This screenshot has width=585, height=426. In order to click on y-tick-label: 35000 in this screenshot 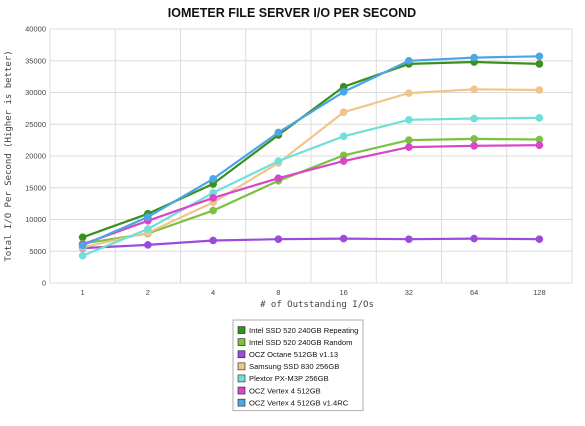, I will do `click(35, 60)`.